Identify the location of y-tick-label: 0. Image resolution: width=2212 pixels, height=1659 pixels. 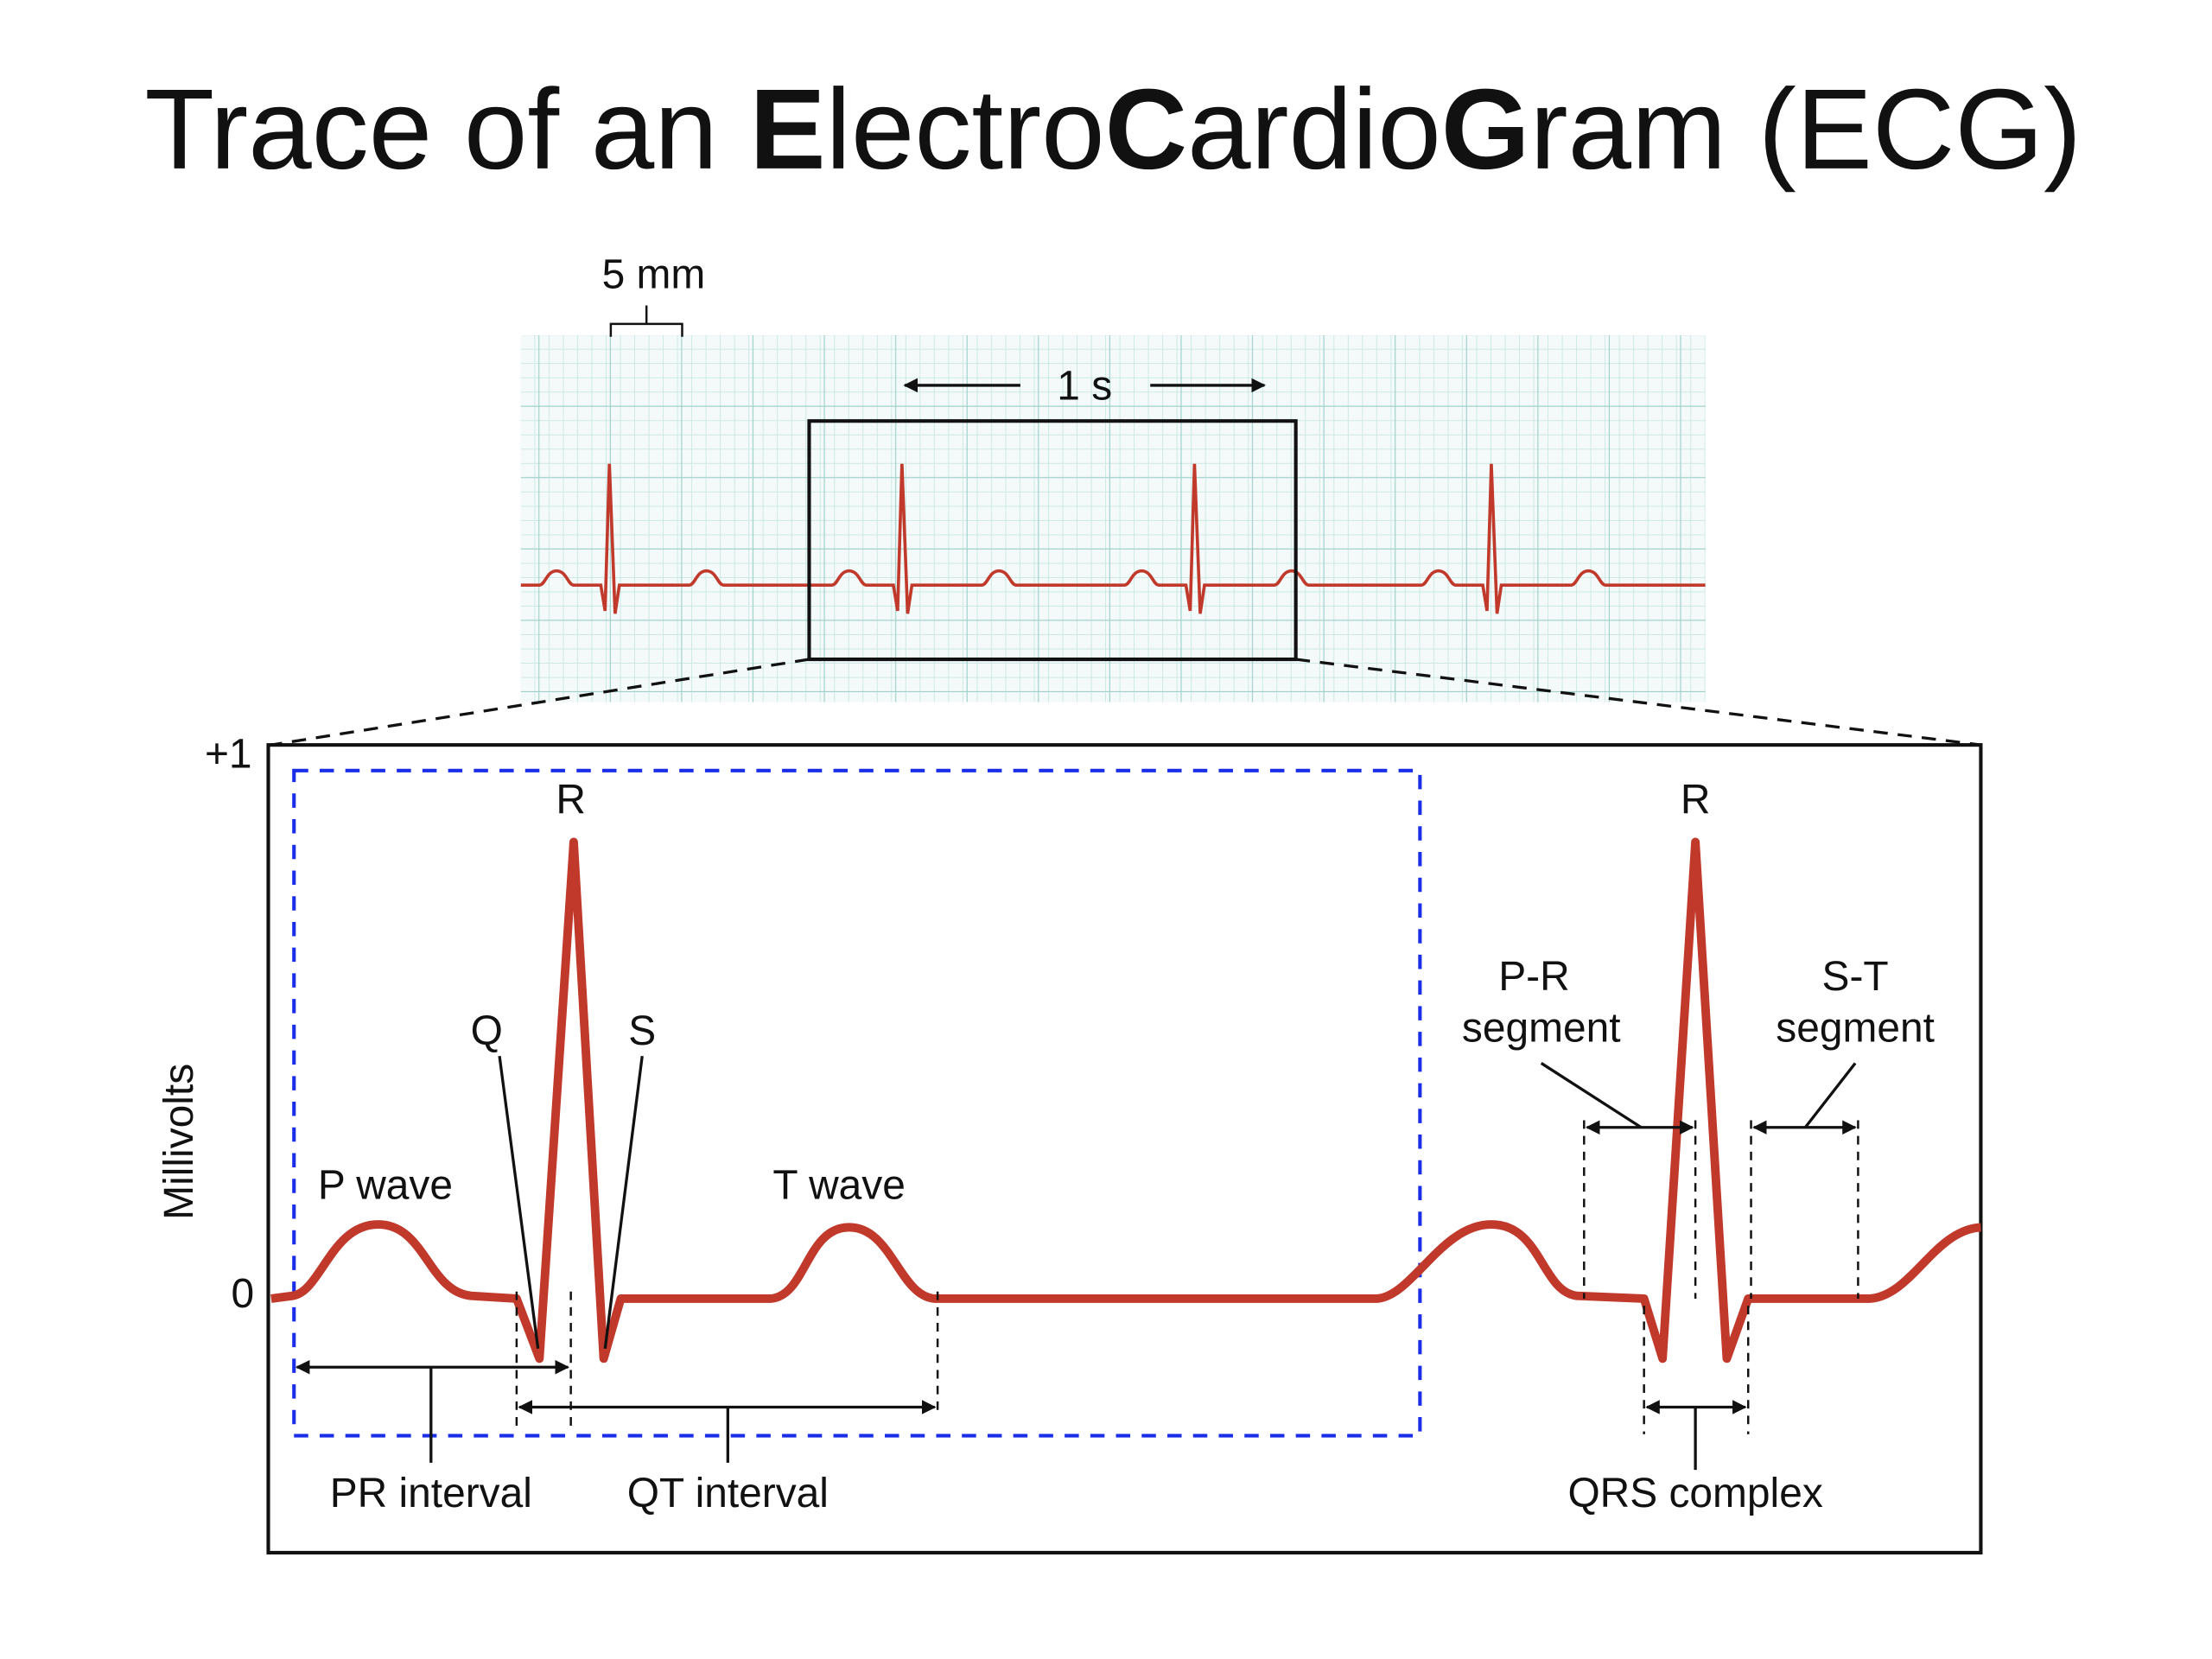
(242, 1294).